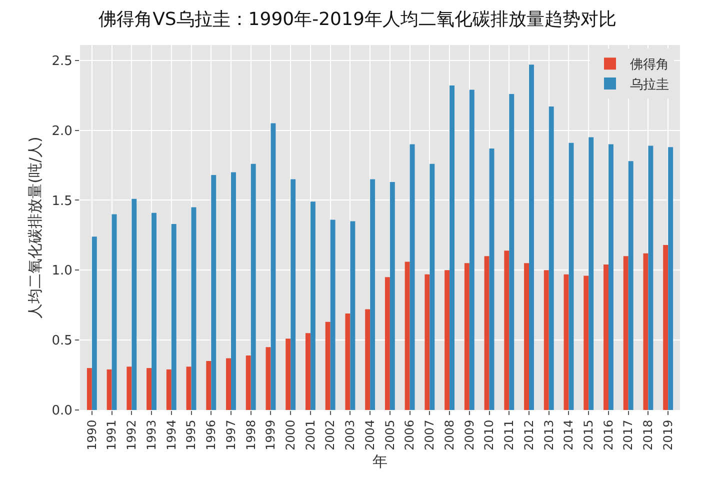  I want to click on x-tick-label: 1999, so click(271, 435).